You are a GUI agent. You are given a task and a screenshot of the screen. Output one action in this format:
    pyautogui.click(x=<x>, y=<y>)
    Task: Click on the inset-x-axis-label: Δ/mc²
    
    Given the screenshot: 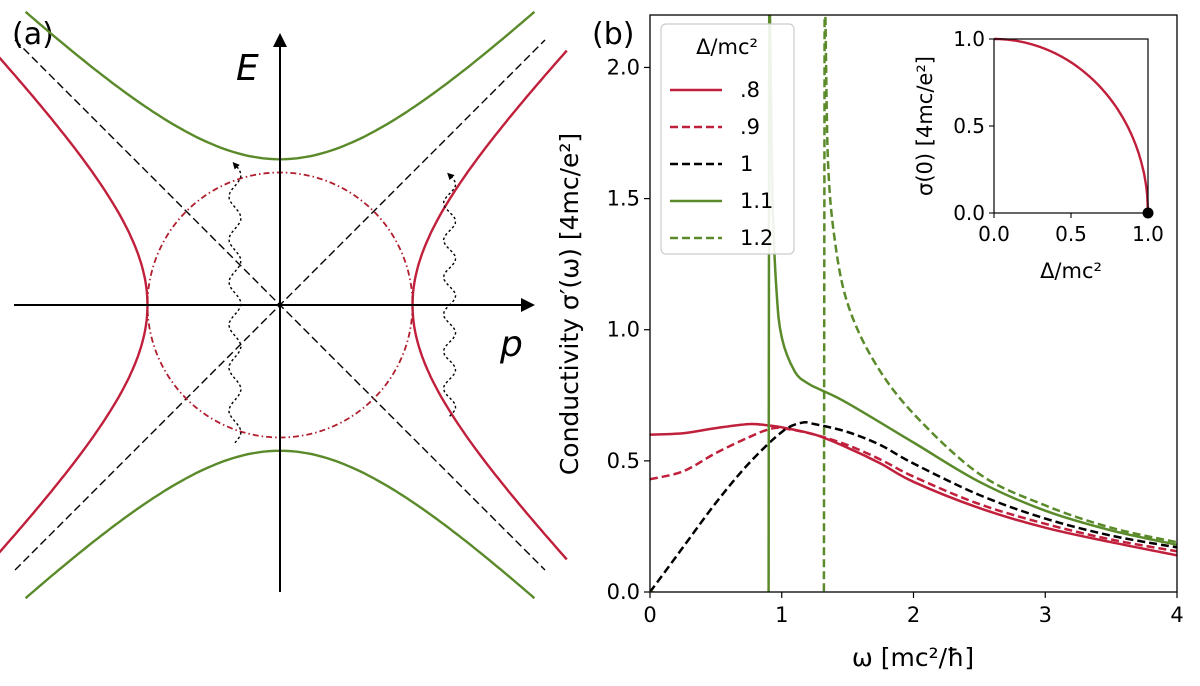 What is the action you would take?
    pyautogui.click(x=1071, y=271)
    